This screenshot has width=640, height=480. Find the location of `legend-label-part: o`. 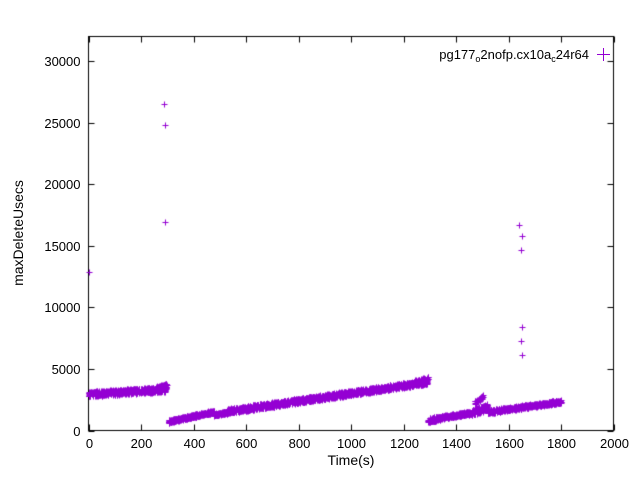

legend-label-part: o is located at coordinates (478, 59).